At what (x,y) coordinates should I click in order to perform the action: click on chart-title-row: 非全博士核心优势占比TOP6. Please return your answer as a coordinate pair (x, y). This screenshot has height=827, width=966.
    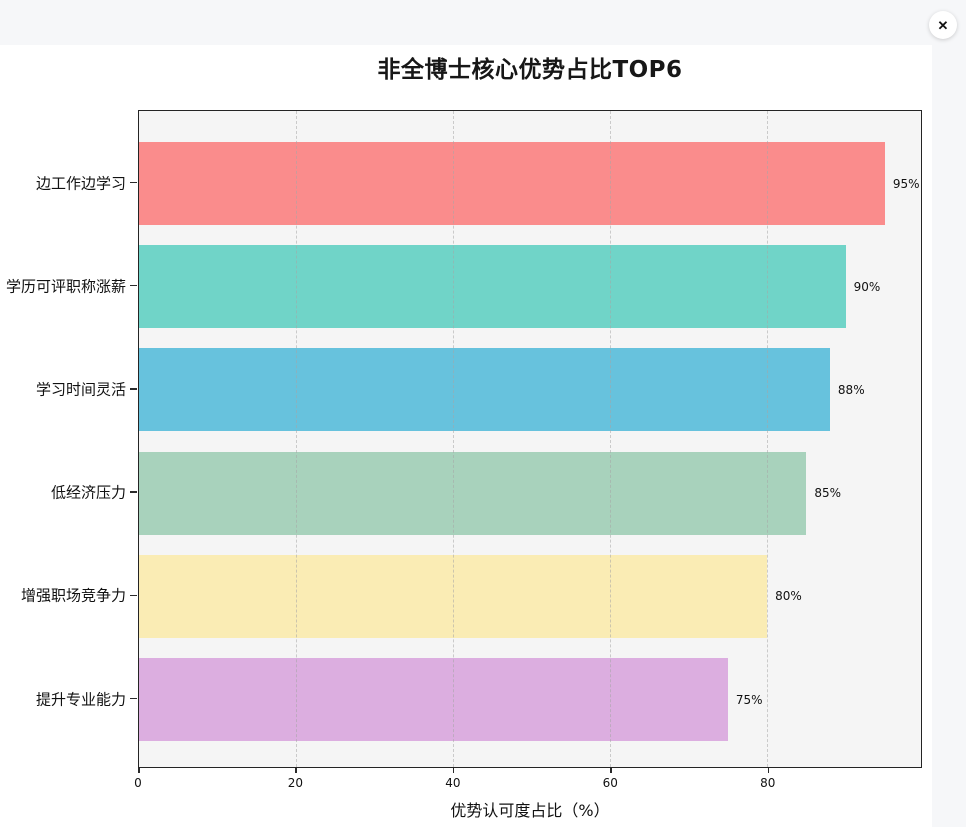
    Looking at the image, I should click on (530, 70).